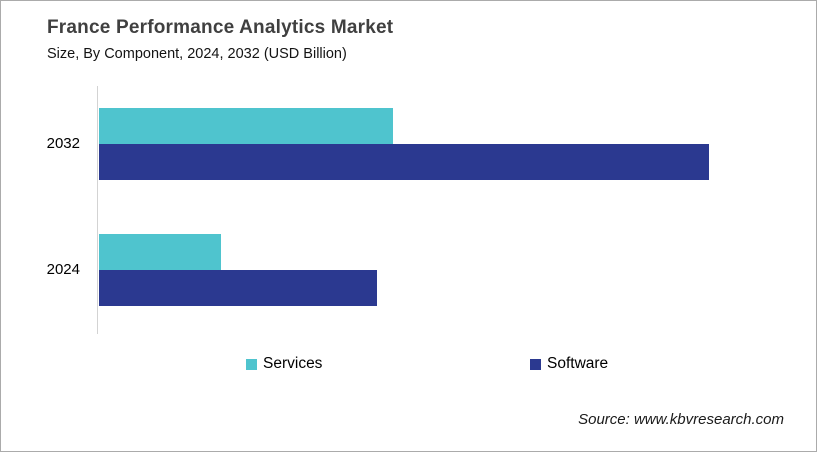  Describe the element at coordinates (160, 252) in the screenshot. I see `bar-services-2024` at that location.